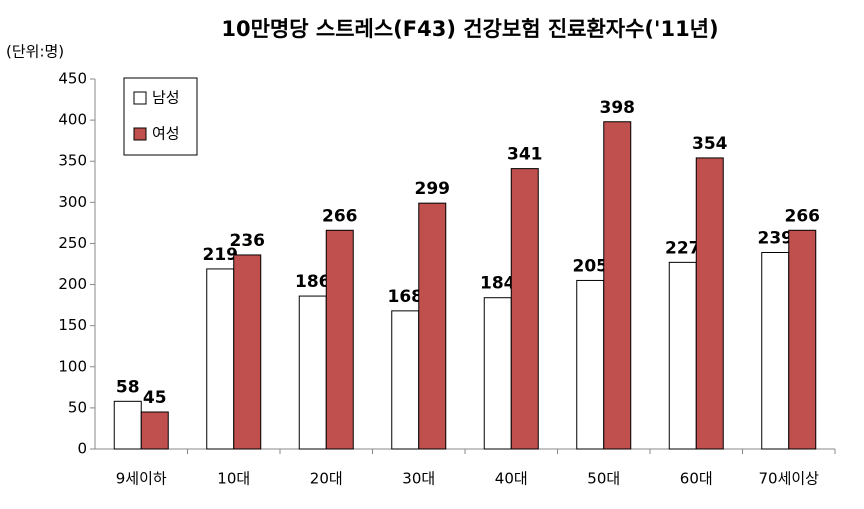  I want to click on x-tick-label: 10대, so click(233, 479).